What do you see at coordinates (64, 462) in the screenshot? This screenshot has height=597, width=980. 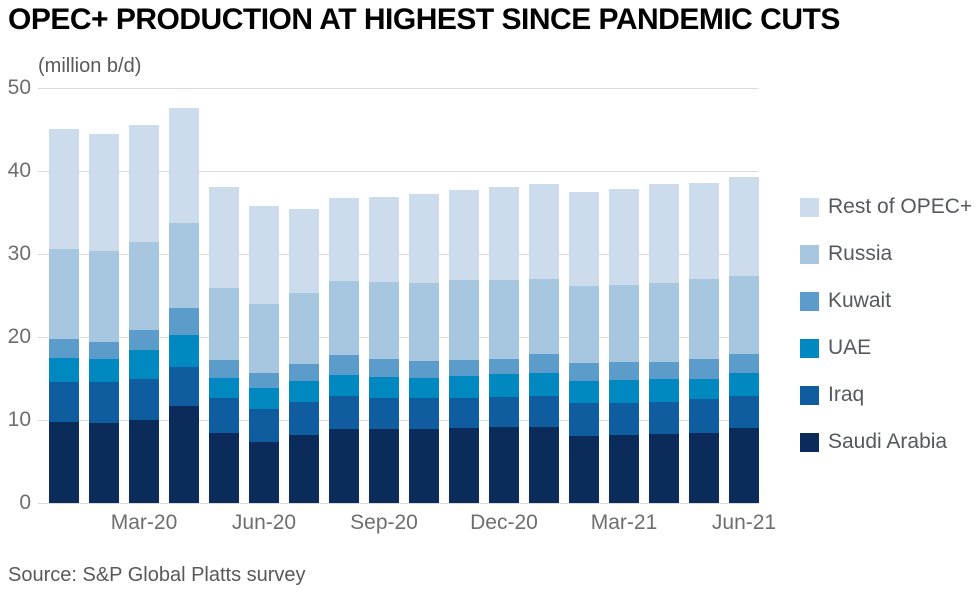 I see `bar-segment-Jan-20-saudi-arabia` at bounding box center [64, 462].